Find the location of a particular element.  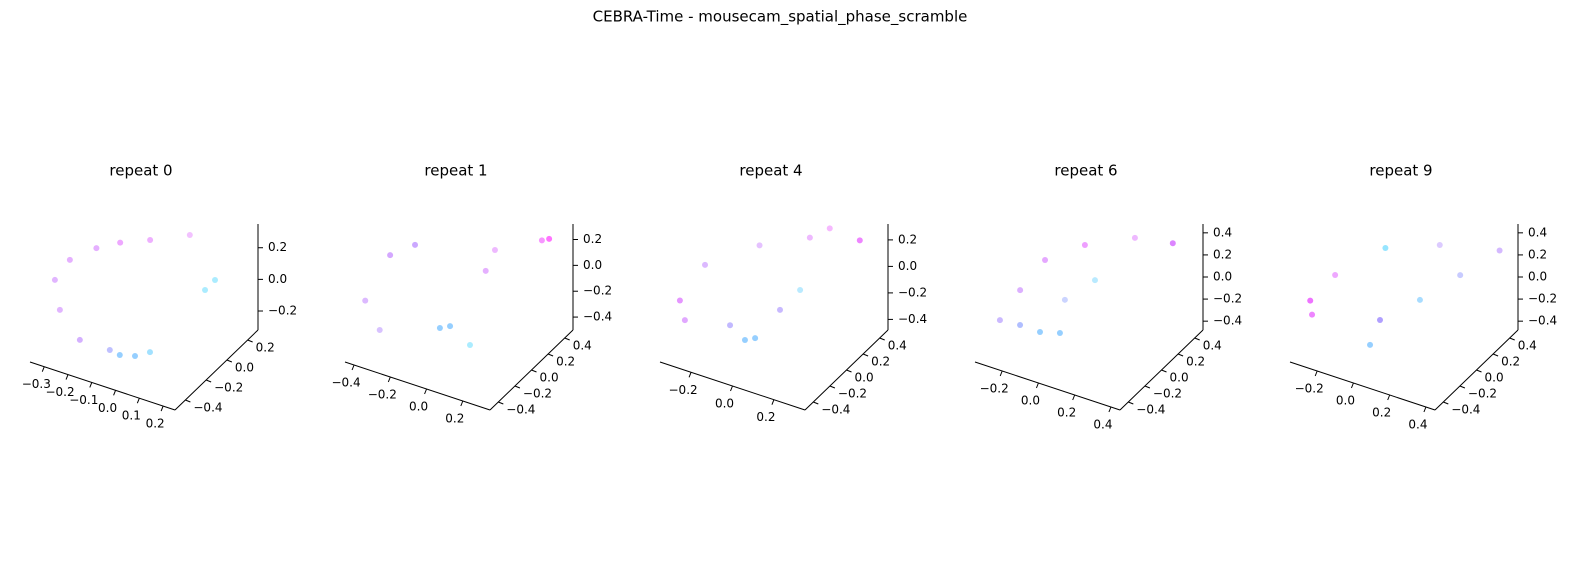

subplot-title: repeat 6 is located at coordinates (1085, 171).